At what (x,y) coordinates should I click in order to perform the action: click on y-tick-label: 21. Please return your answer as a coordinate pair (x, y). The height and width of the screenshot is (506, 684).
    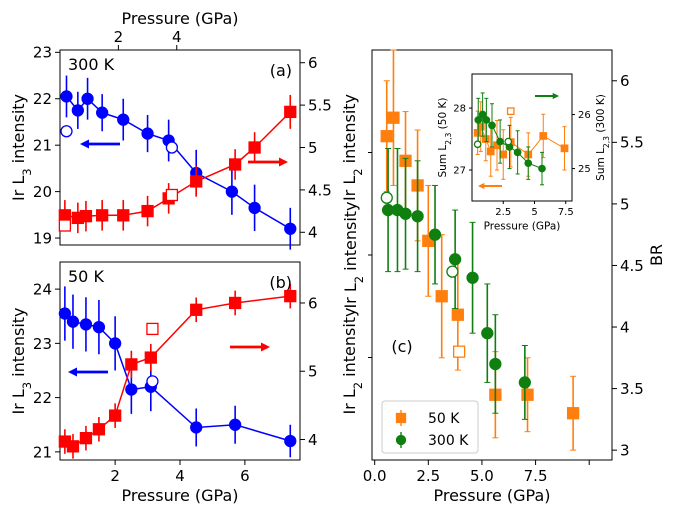
    Looking at the image, I should click on (42, 452).